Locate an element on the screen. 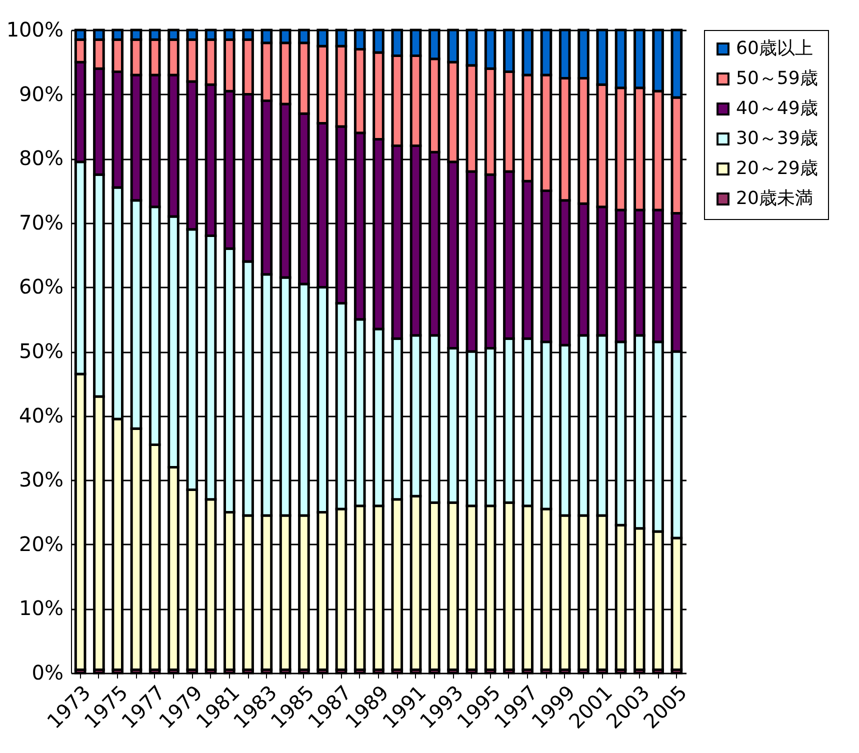  y-tick-label: 100% is located at coordinates (35, 30).